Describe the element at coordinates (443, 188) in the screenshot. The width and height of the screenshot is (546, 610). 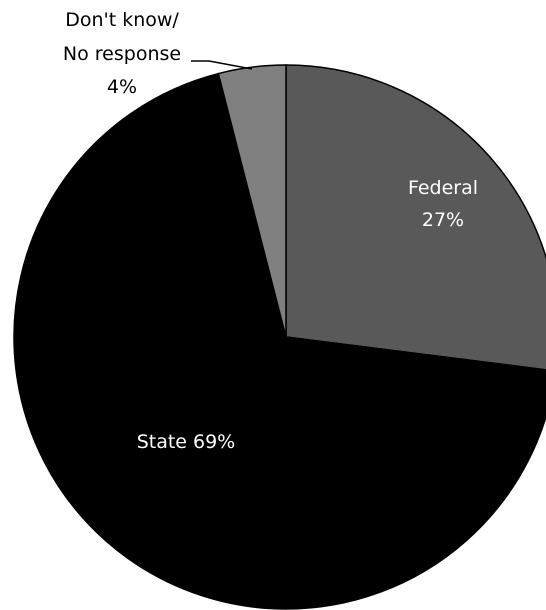
I see `federal-label: Federal` at that location.